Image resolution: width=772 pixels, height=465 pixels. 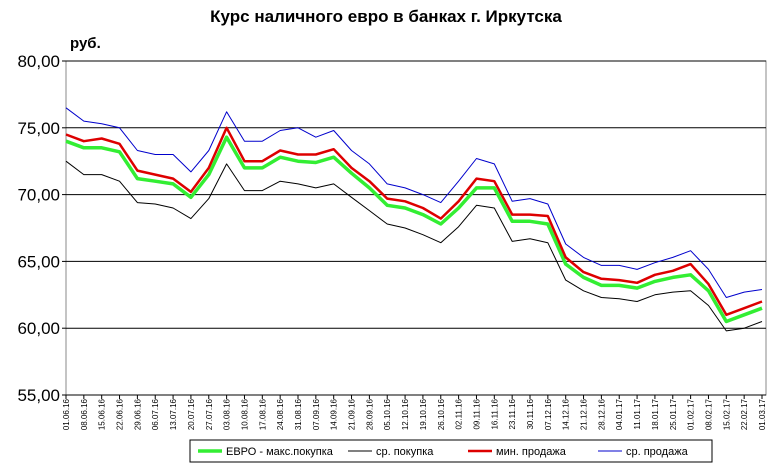 I want to click on legend-label: ср. продажа, so click(x=657, y=452).